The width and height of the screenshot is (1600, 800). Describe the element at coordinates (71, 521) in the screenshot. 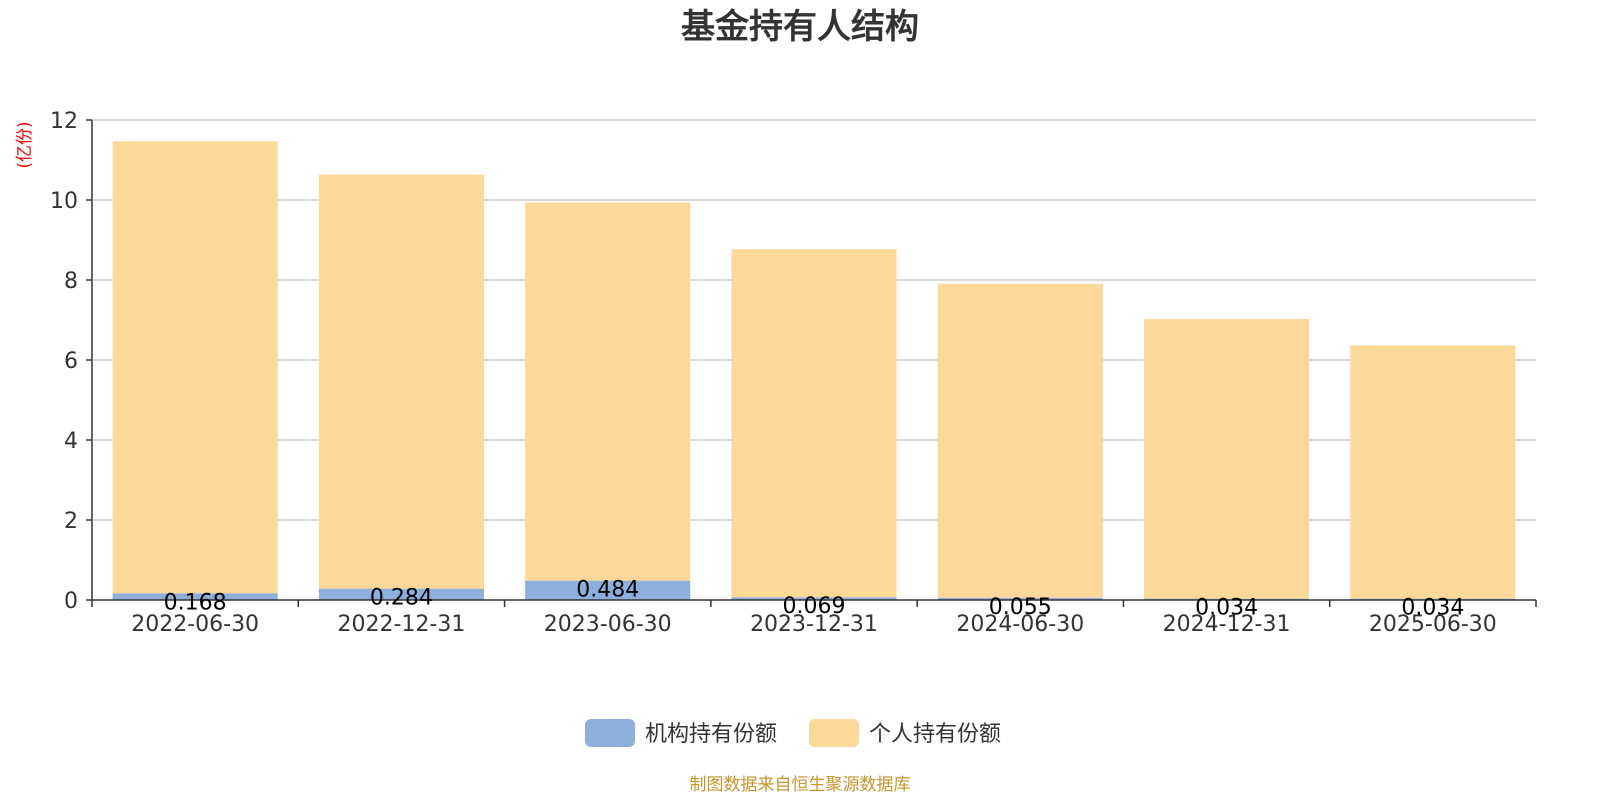

I see `y-tick-label: 2` at that location.